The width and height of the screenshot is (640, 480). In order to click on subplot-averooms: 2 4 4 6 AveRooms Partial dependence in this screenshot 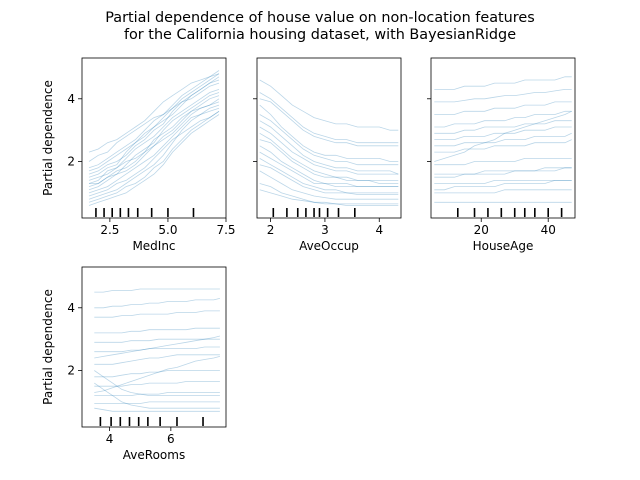, I will do `click(134, 364)`.